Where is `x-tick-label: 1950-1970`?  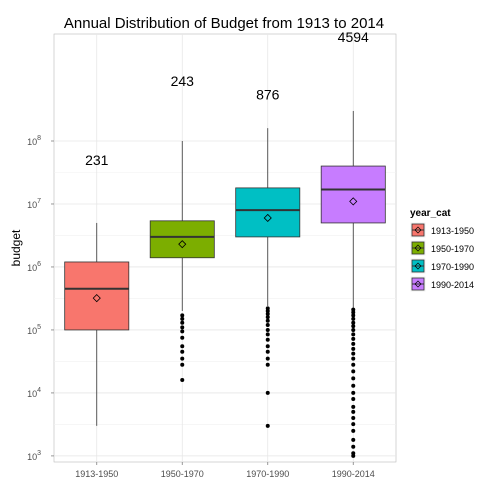
x-tick-label: 1950-1970 is located at coordinates (182, 474).